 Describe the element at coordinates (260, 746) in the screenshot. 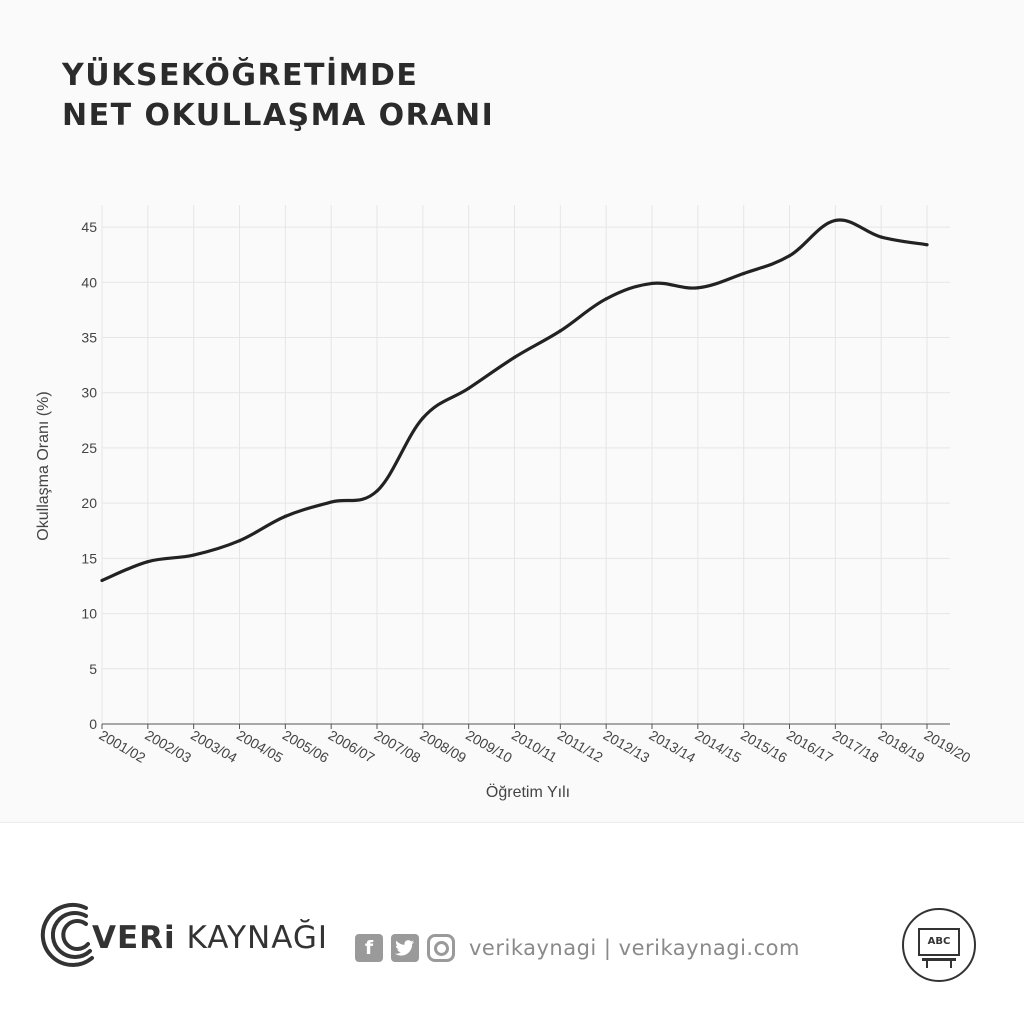

I see `x-tick-label: 2004/05` at that location.